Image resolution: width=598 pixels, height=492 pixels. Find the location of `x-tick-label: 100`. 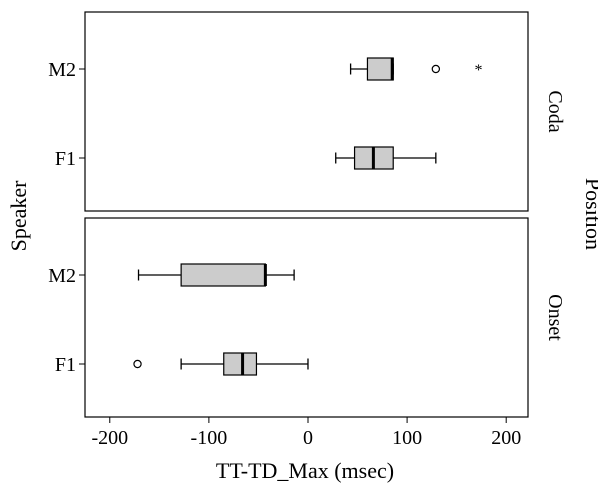

x-tick-label: 100 is located at coordinates (407, 438).